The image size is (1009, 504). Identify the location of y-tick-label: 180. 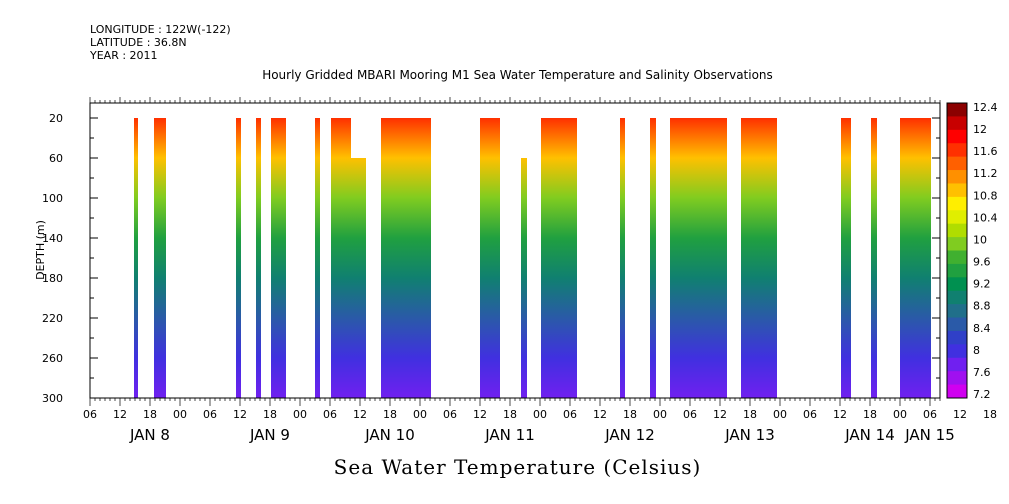
(52, 278).